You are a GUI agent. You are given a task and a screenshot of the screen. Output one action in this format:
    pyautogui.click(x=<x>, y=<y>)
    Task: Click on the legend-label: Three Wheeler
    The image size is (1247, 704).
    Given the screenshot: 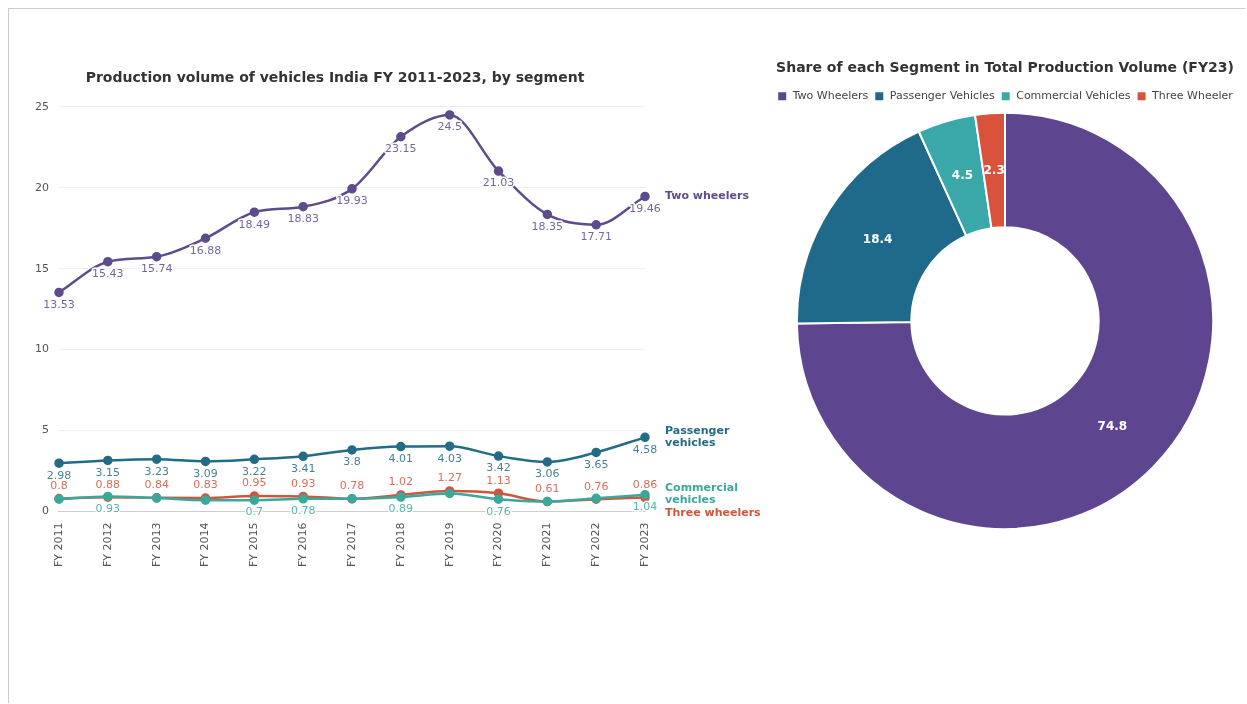 What is the action you would take?
    pyautogui.click(x=1192, y=96)
    